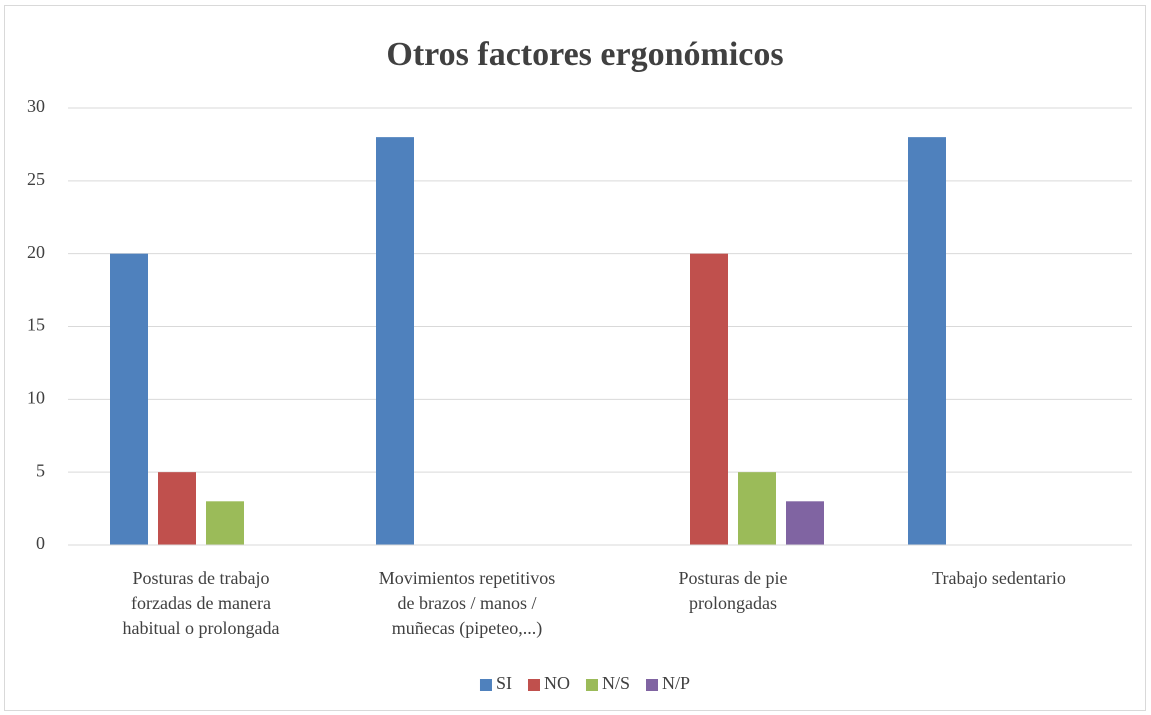 This screenshot has width=1151, height=715. I want to click on y-tick-label: 25, so click(36, 179).